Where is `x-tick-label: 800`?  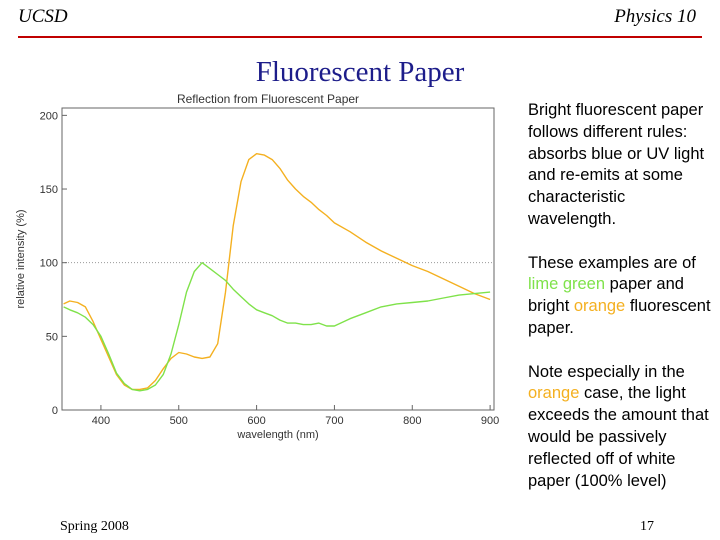
x-tick-label: 800 is located at coordinates (412, 421).